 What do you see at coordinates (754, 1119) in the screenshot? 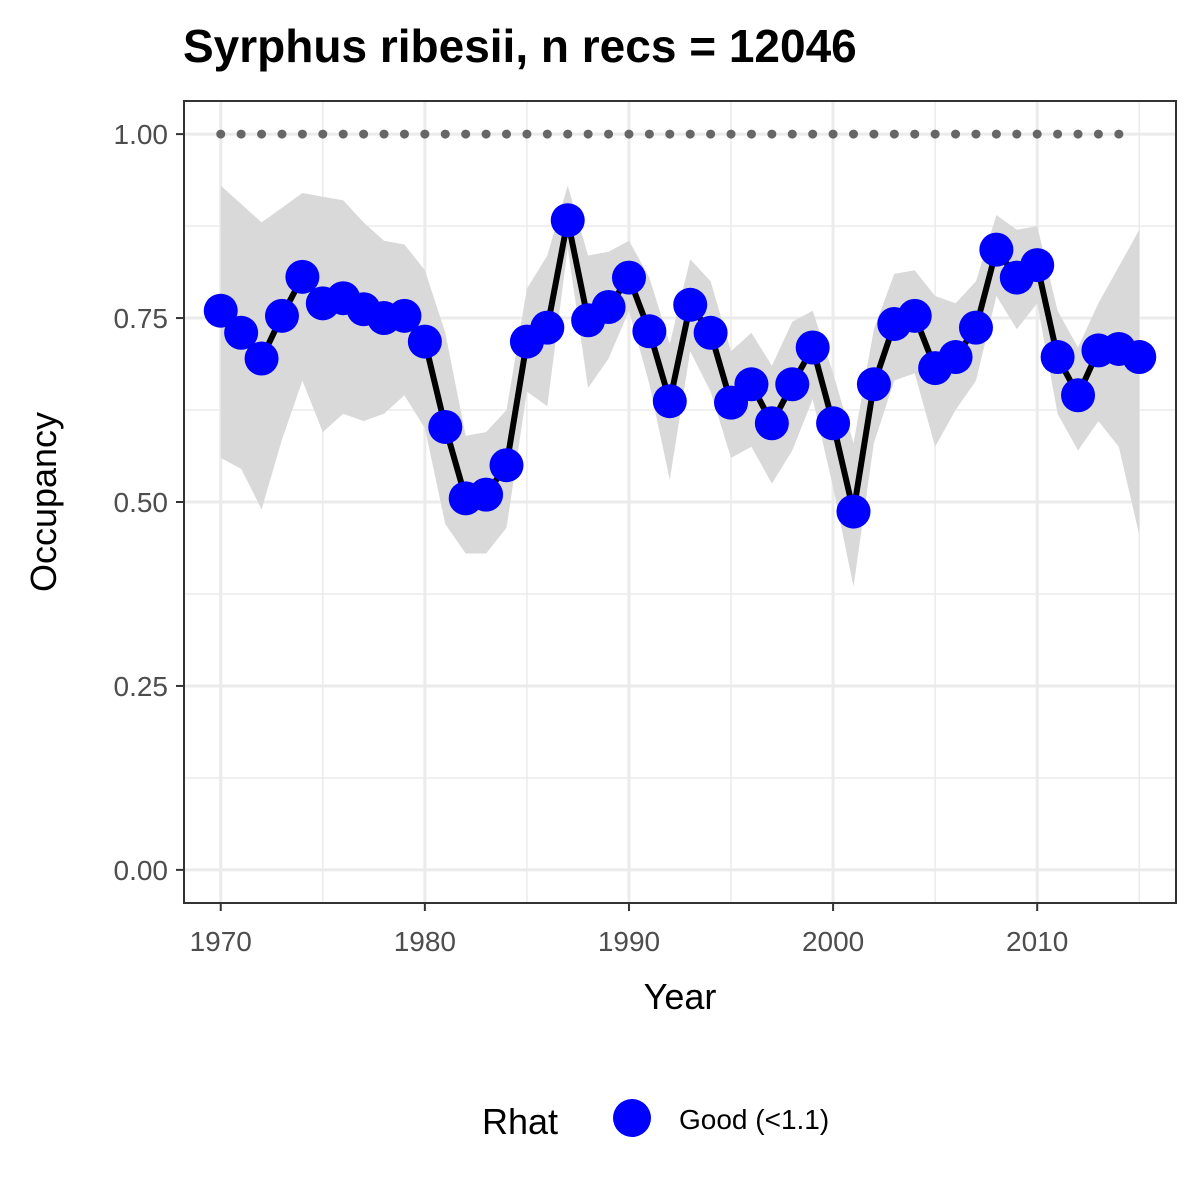
I see `legend-label-good: Good (<1.1)` at bounding box center [754, 1119].